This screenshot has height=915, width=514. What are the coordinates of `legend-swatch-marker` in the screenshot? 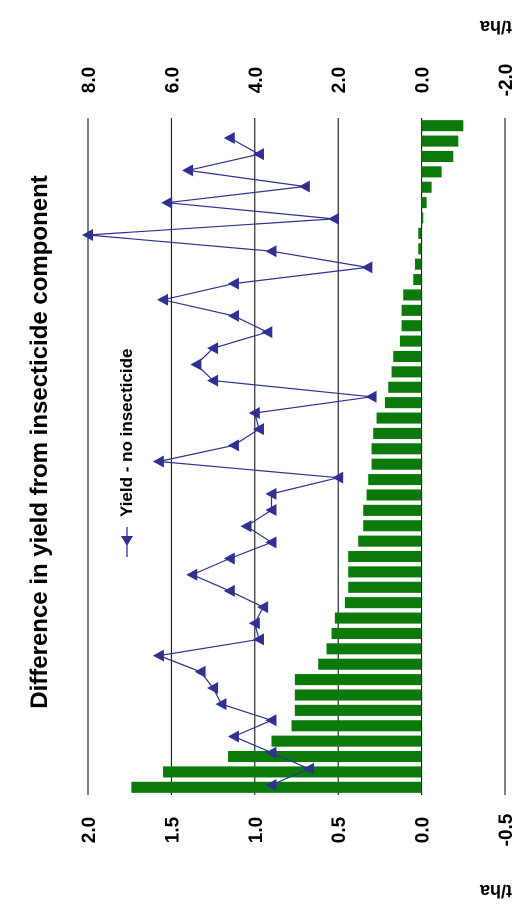 It's located at (127, 541).